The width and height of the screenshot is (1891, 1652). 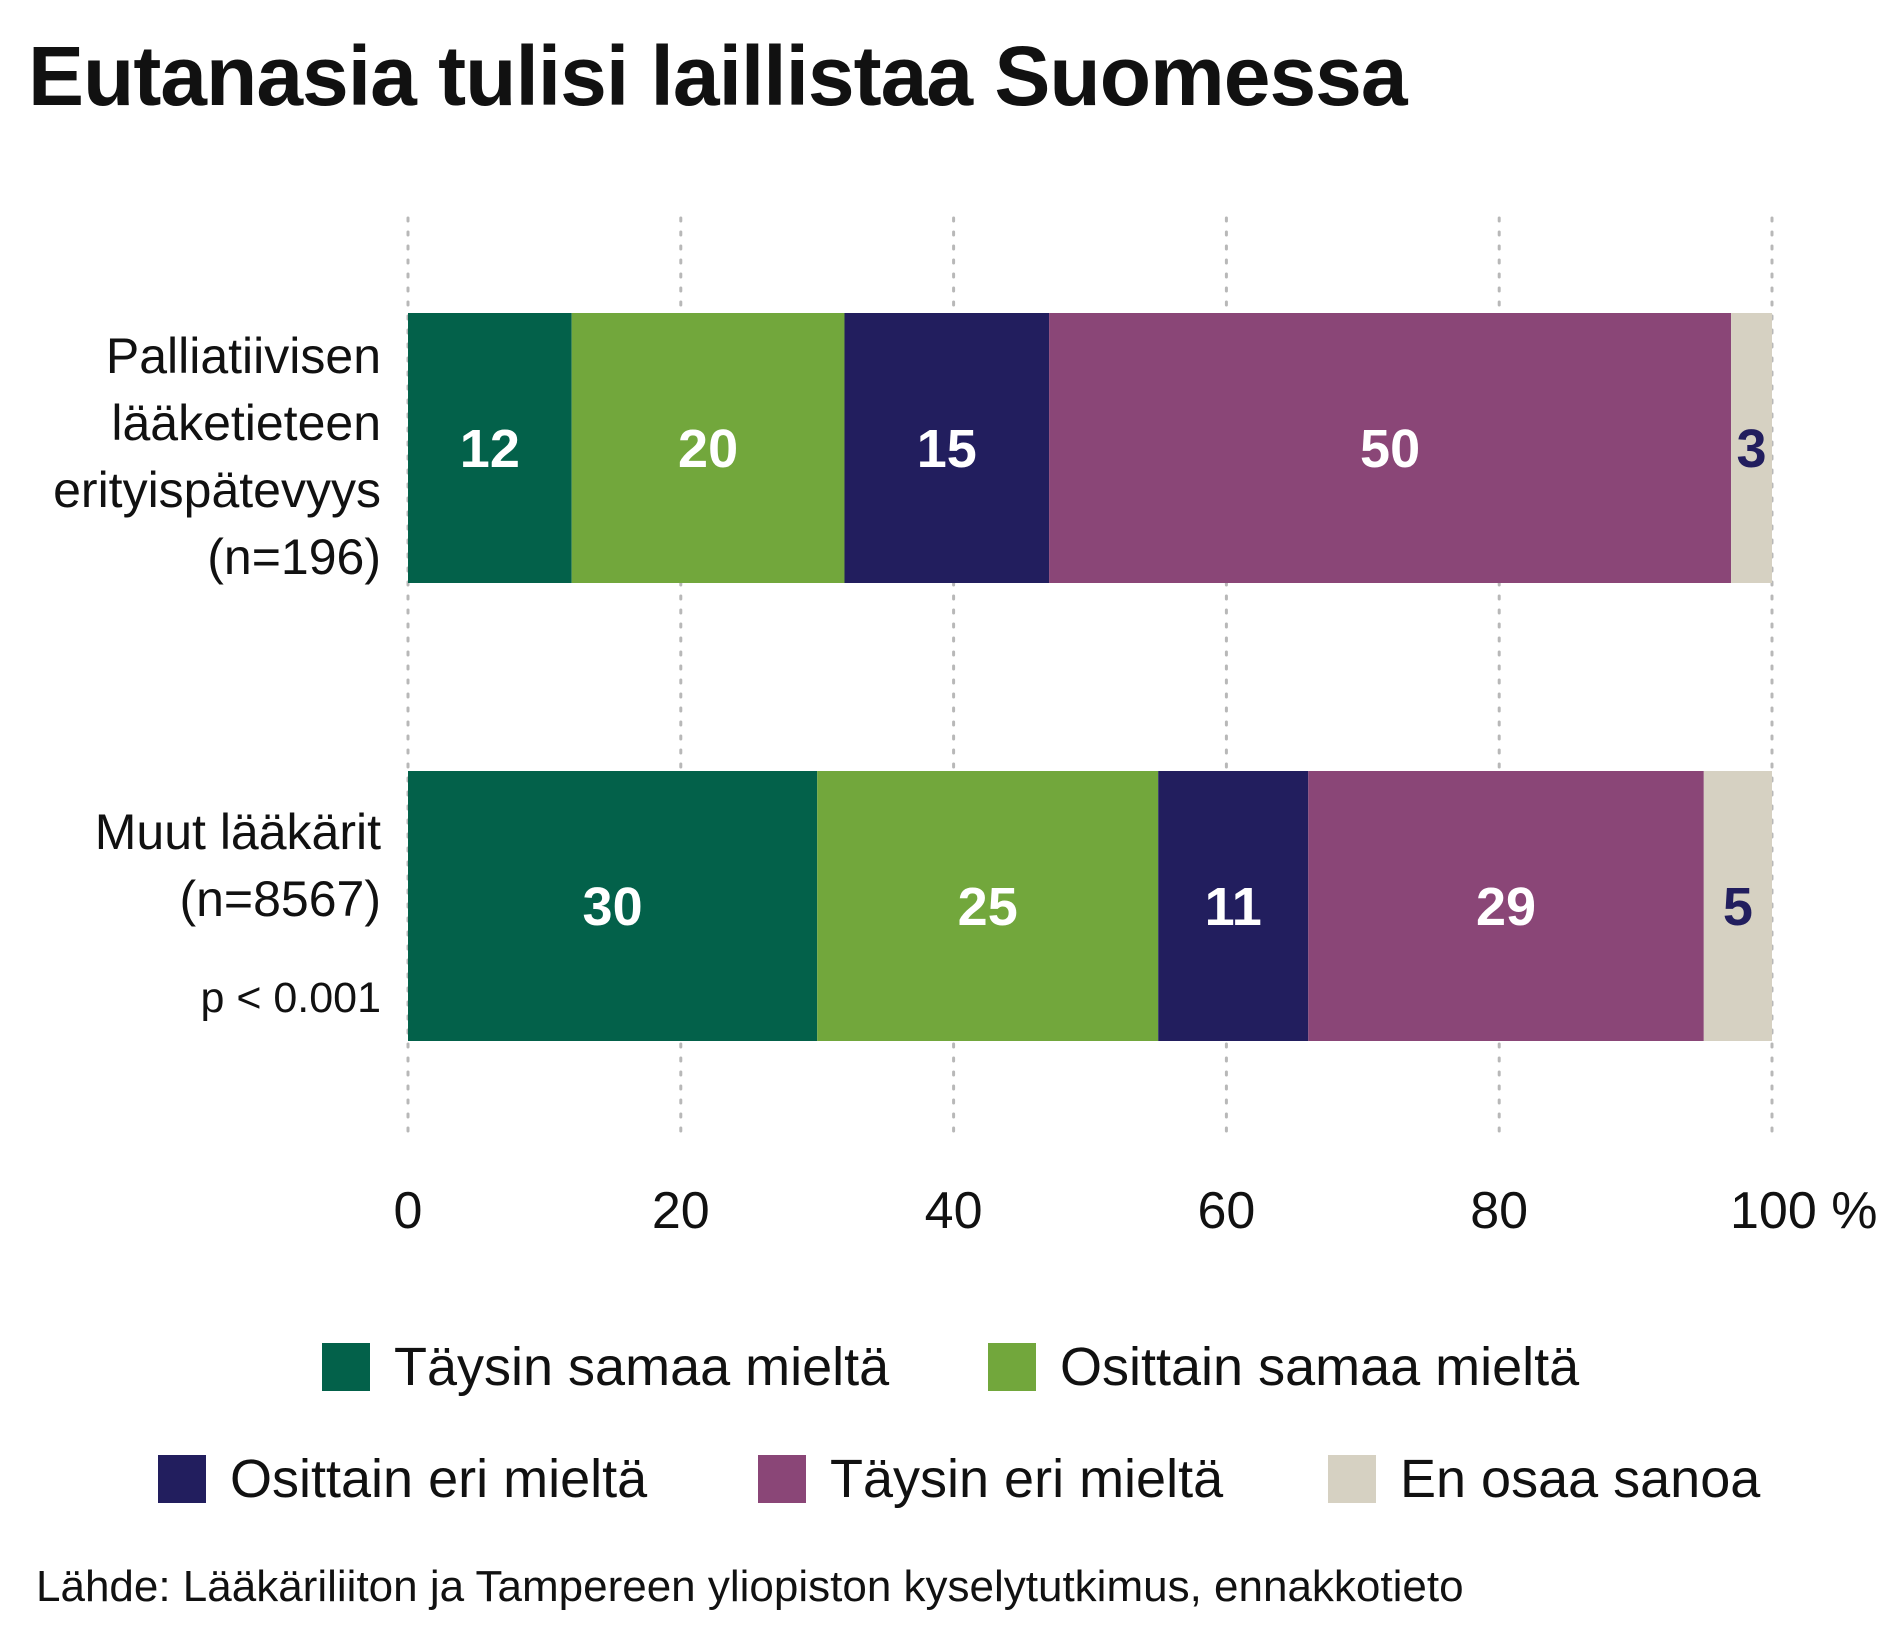 What do you see at coordinates (290, 998) in the screenshot?
I see `p-value-annotation: p < 0.001` at bounding box center [290, 998].